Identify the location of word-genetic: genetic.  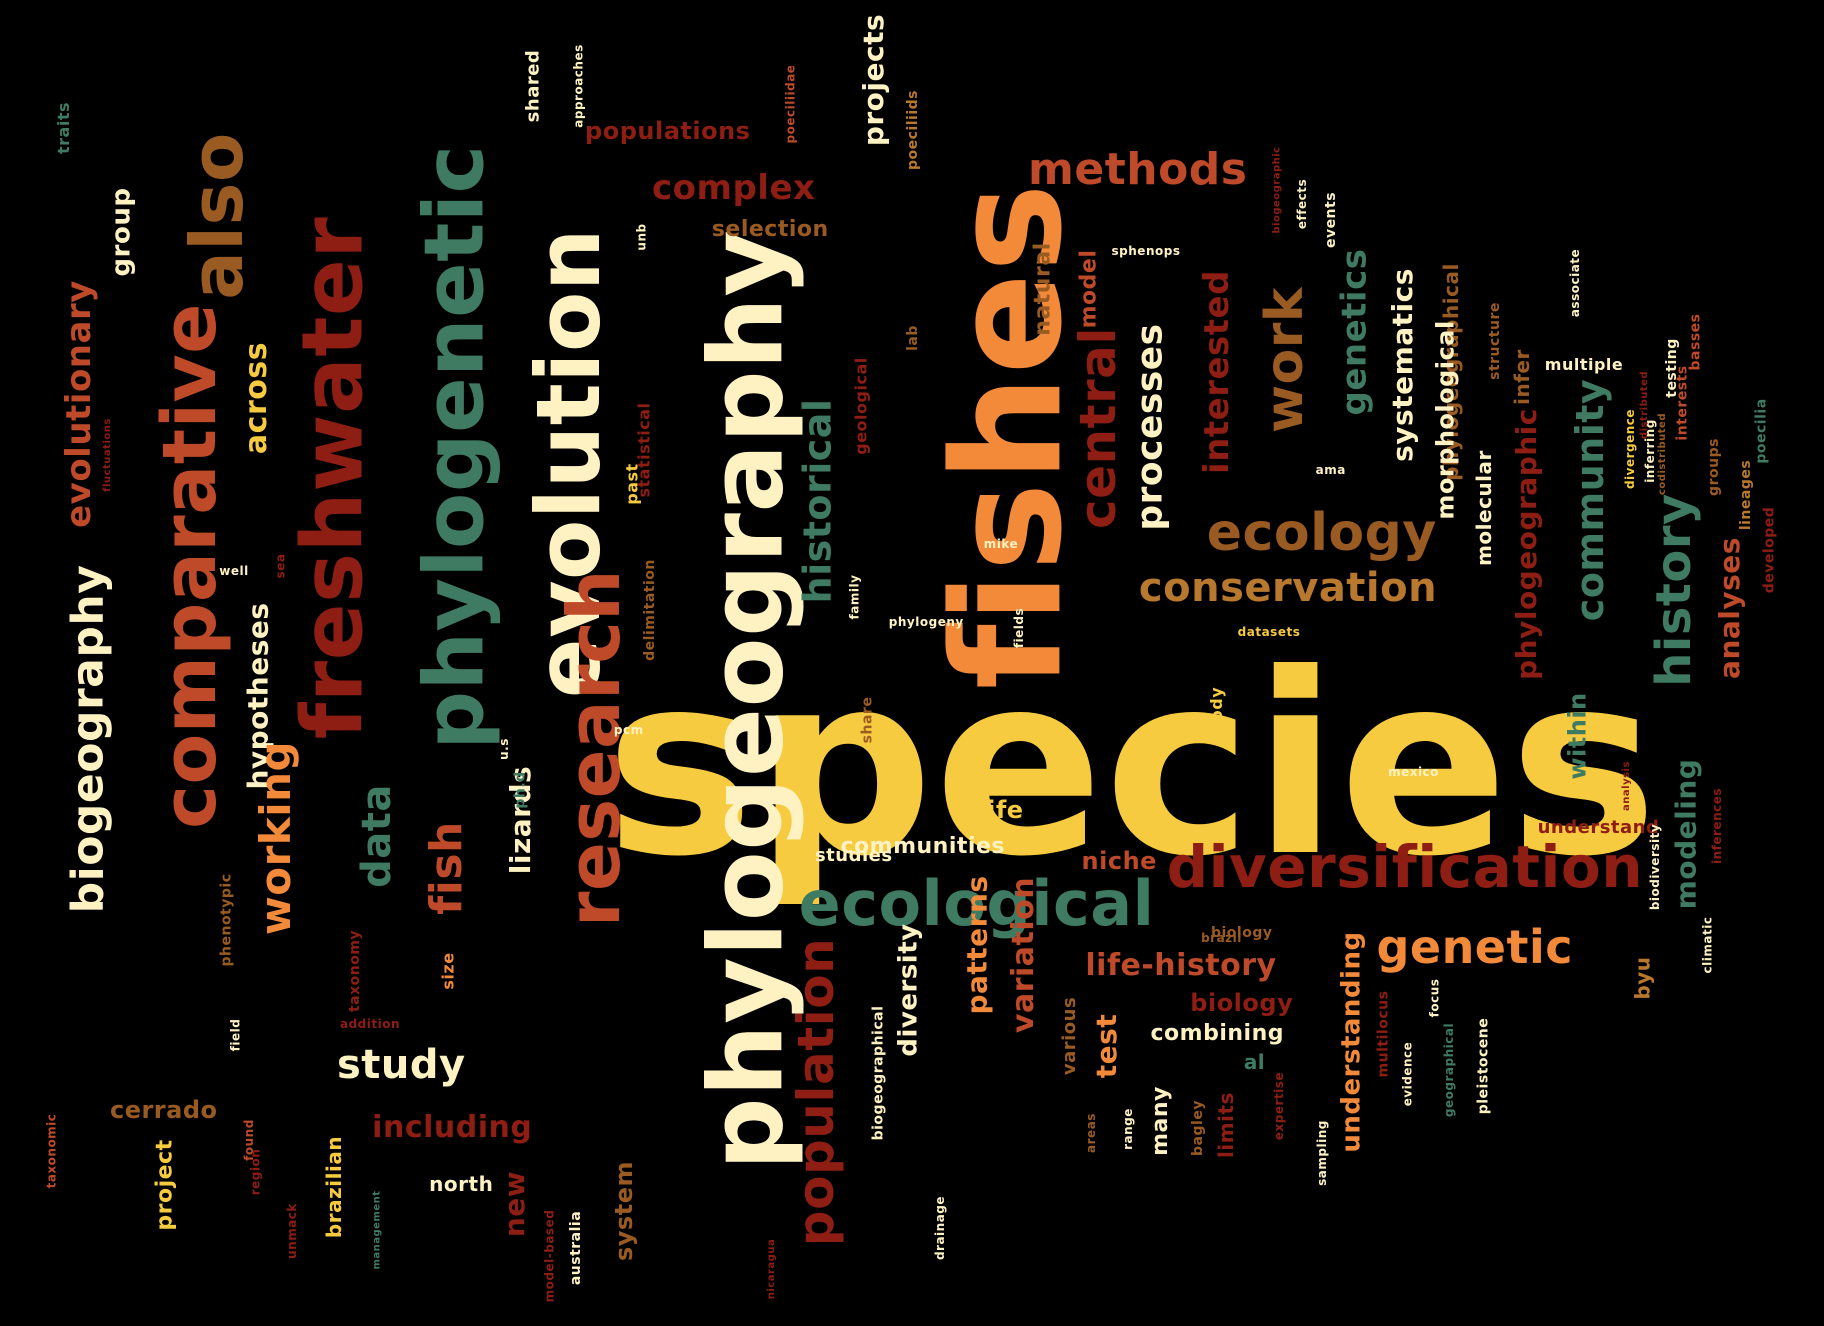
(1475, 947).